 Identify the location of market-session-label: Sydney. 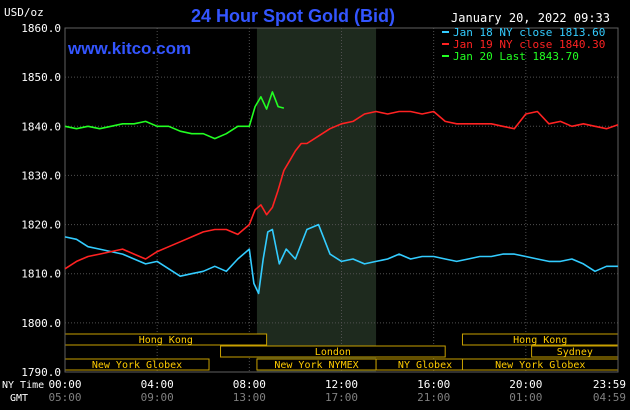
(575, 352).